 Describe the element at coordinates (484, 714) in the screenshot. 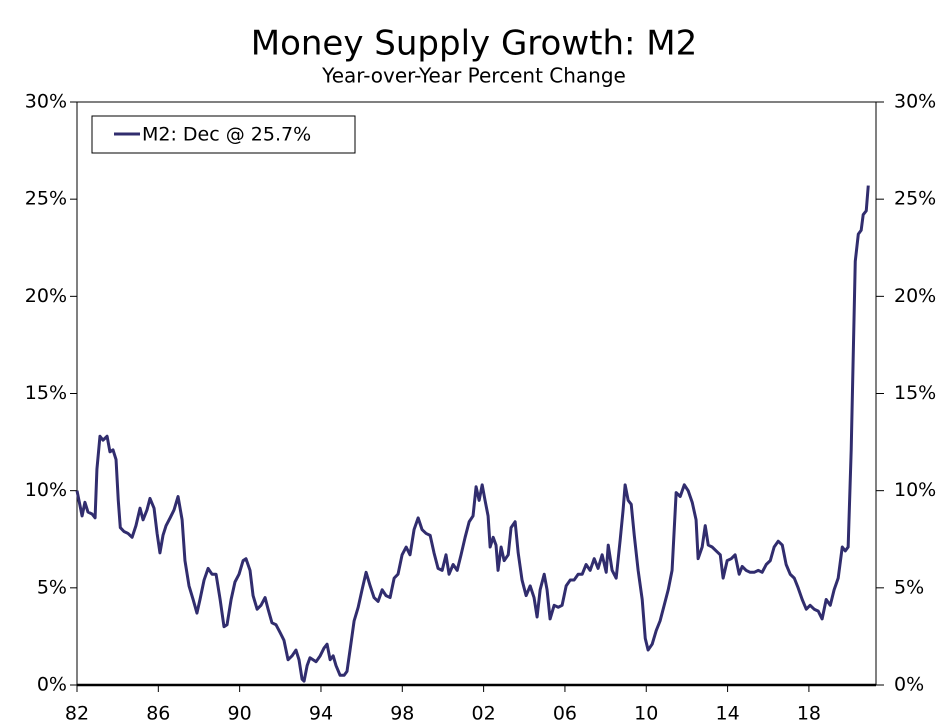

I see `x-tick-label: 02` at that location.